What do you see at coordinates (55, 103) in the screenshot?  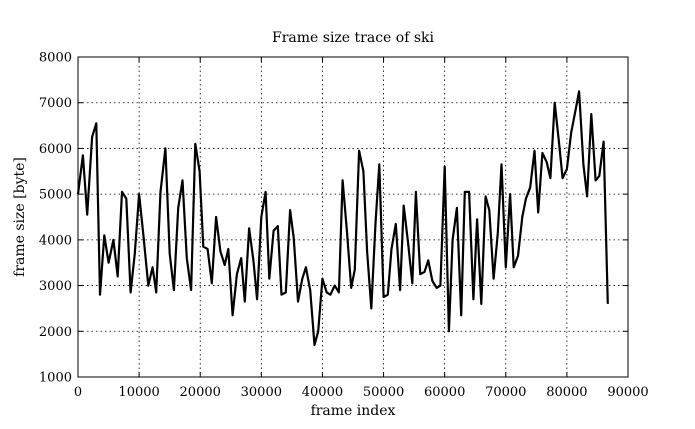 I see `y-tick-label: 7000` at bounding box center [55, 103].